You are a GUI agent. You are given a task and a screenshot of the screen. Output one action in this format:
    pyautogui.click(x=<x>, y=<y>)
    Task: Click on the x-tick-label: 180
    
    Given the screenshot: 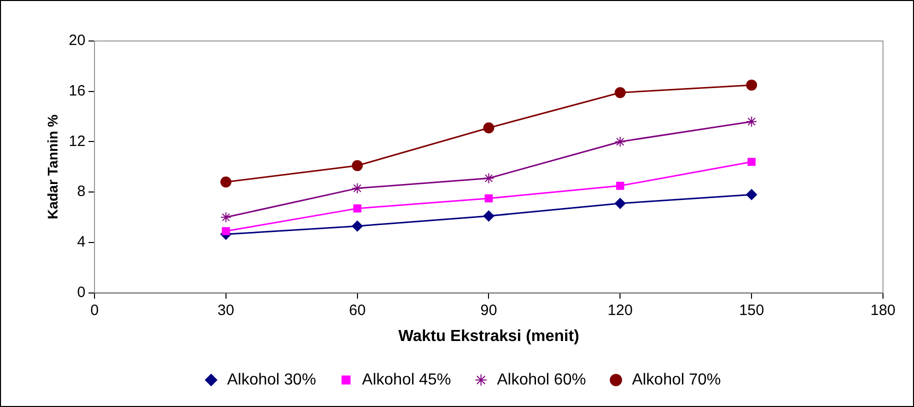 What is the action you would take?
    pyautogui.click(x=883, y=310)
    